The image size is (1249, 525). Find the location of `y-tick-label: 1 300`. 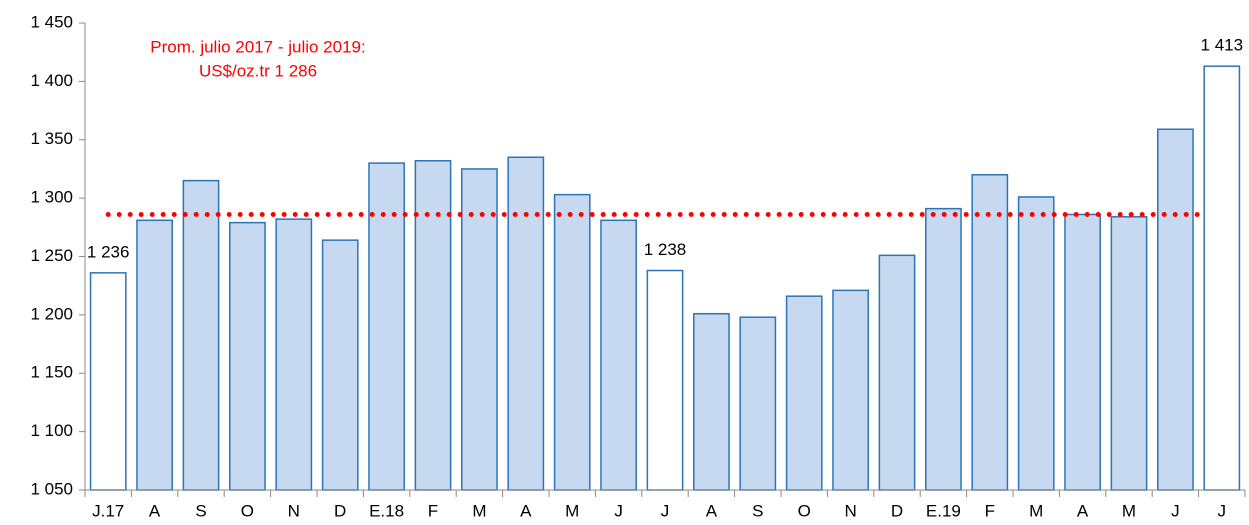

y-tick-label: 1 300 is located at coordinates (51, 197).